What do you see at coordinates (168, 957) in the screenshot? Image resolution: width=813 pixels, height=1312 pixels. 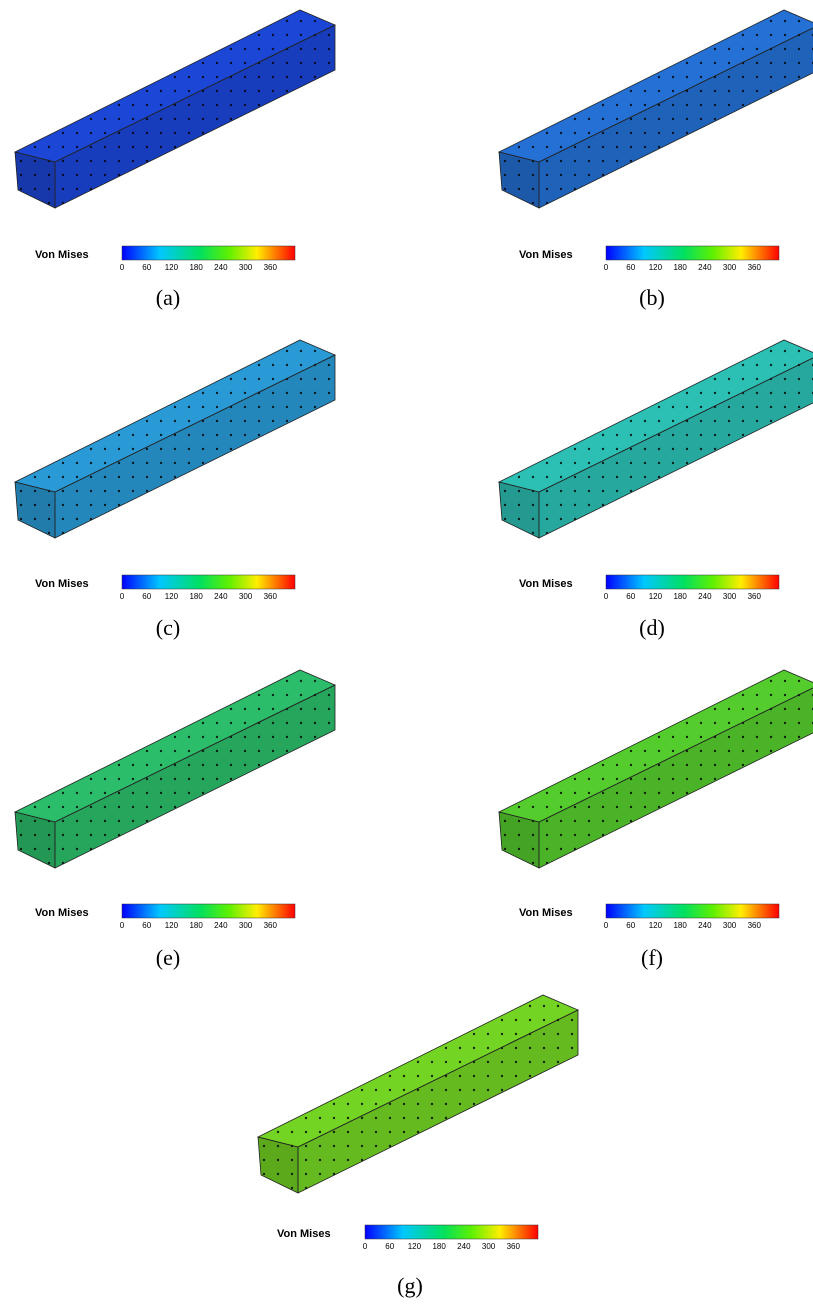 I see `panel-caption: (e)` at bounding box center [168, 957].